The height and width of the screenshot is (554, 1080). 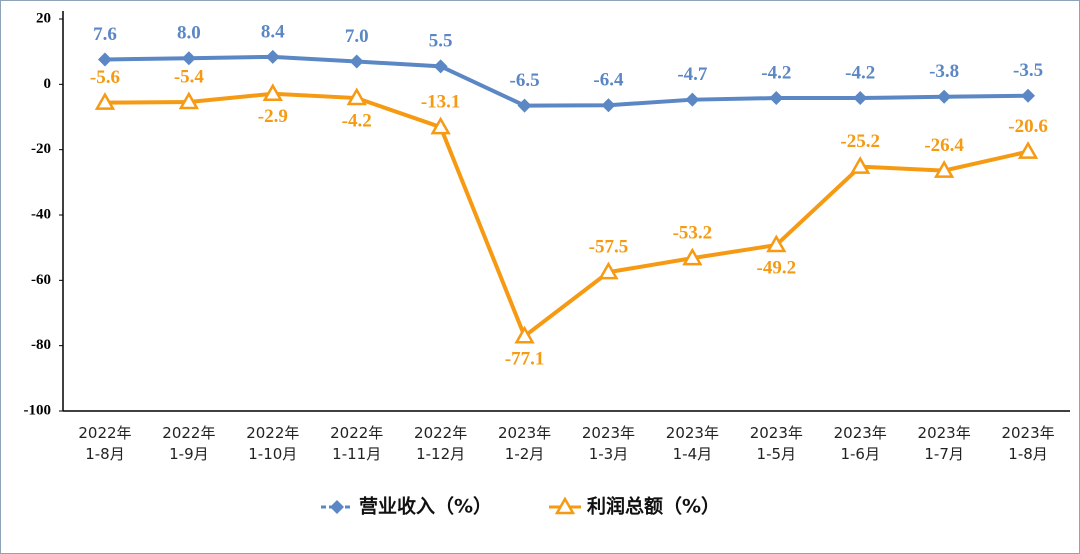 I want to click on x-tick-label: 2023年 1-7月, so click(x=944, y=443).